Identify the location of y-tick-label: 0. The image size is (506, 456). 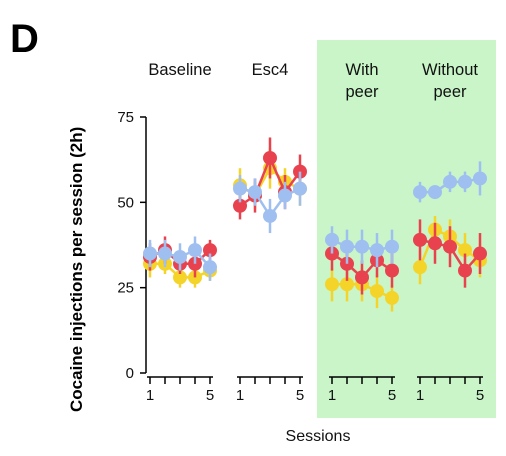
(130, 373).